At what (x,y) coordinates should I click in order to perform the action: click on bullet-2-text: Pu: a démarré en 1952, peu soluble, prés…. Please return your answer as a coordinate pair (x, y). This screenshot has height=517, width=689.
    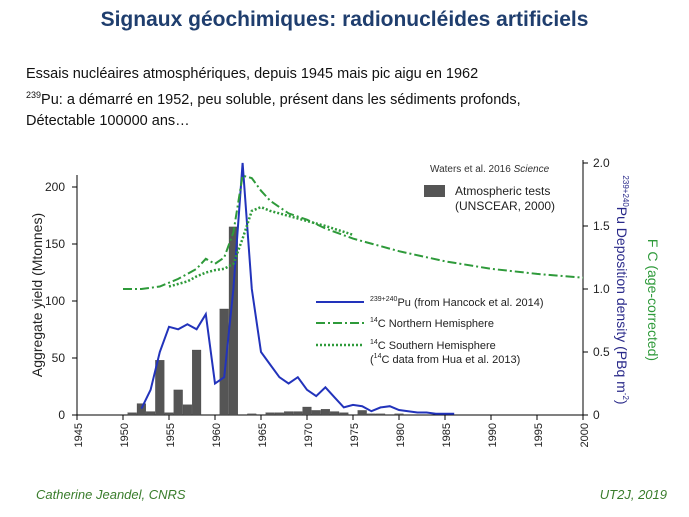
    Looking at the image, I should click on (281, 99).